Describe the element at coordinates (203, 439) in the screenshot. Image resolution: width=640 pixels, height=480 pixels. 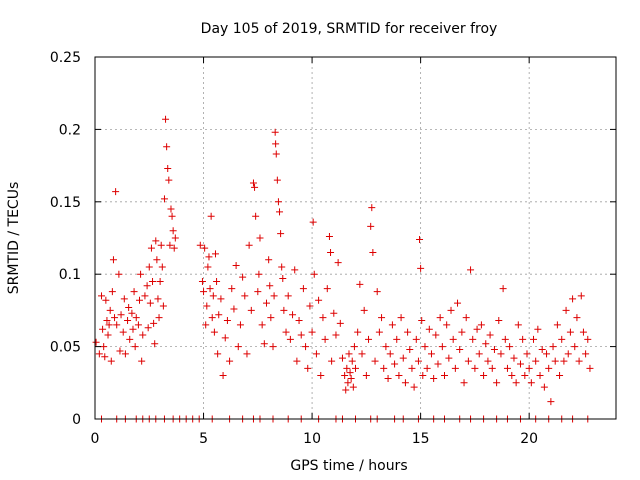
I see `x-tick-label: 5` at that location.